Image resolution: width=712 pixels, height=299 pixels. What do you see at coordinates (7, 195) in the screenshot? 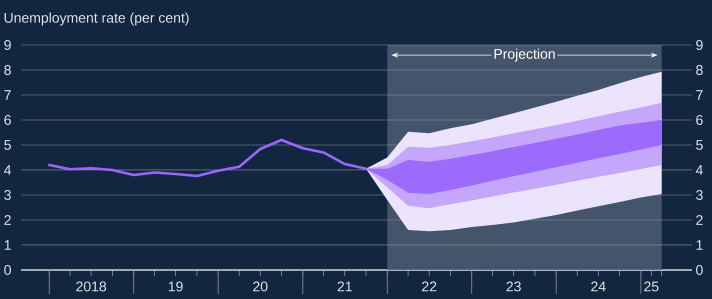
I see `y-tick-label: 3` at bounding box center [7, 195].